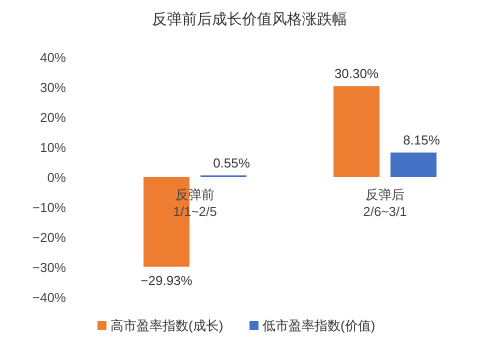  I want to click on chart-title: 反弹前后成长价值风格涨跌幅, so click(249, 19).